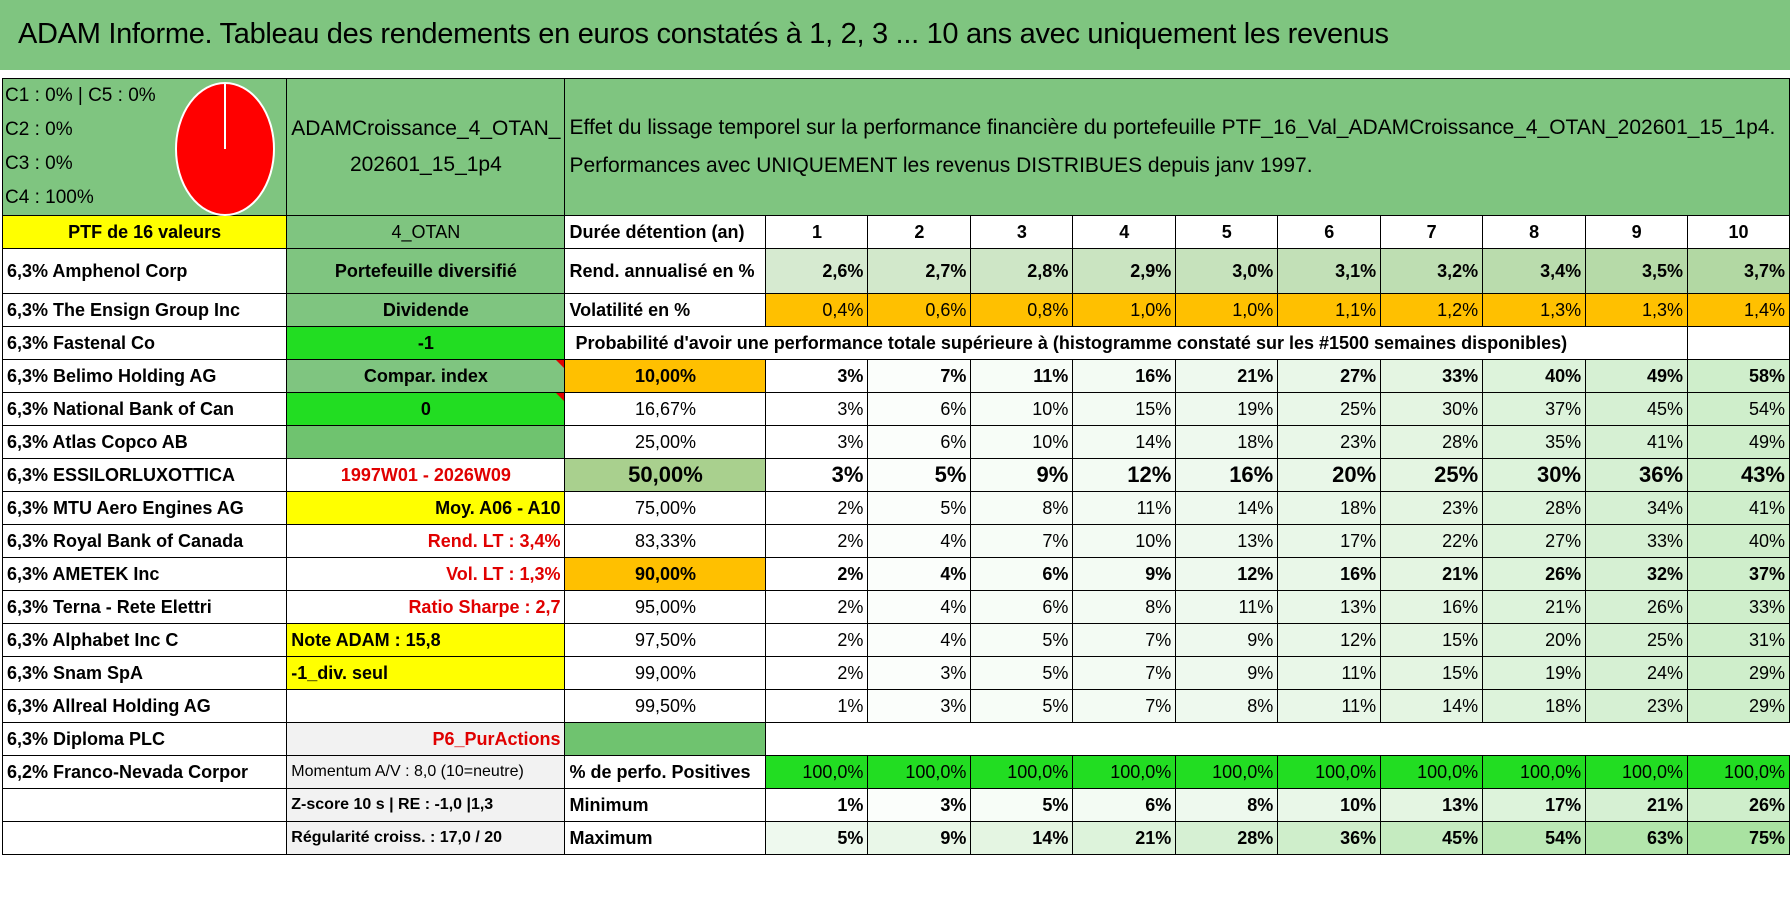 Image resolution: width=1790 pixels, height=907 pixels. I want to click on maximum-value: 28%, so click(1227, 838).